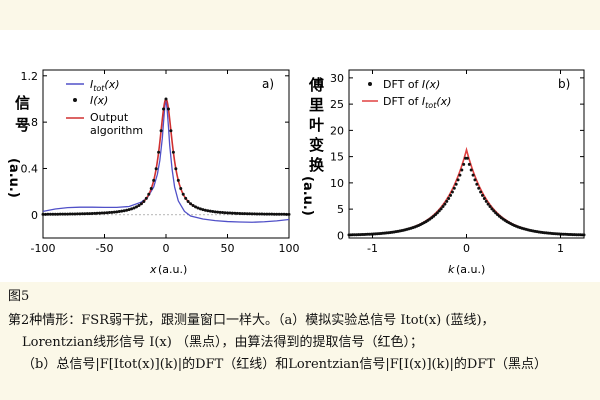 This screenshot has width=600, height=400. I want to click on panel-a-ytick-label: 0.4, so click(30, 168).